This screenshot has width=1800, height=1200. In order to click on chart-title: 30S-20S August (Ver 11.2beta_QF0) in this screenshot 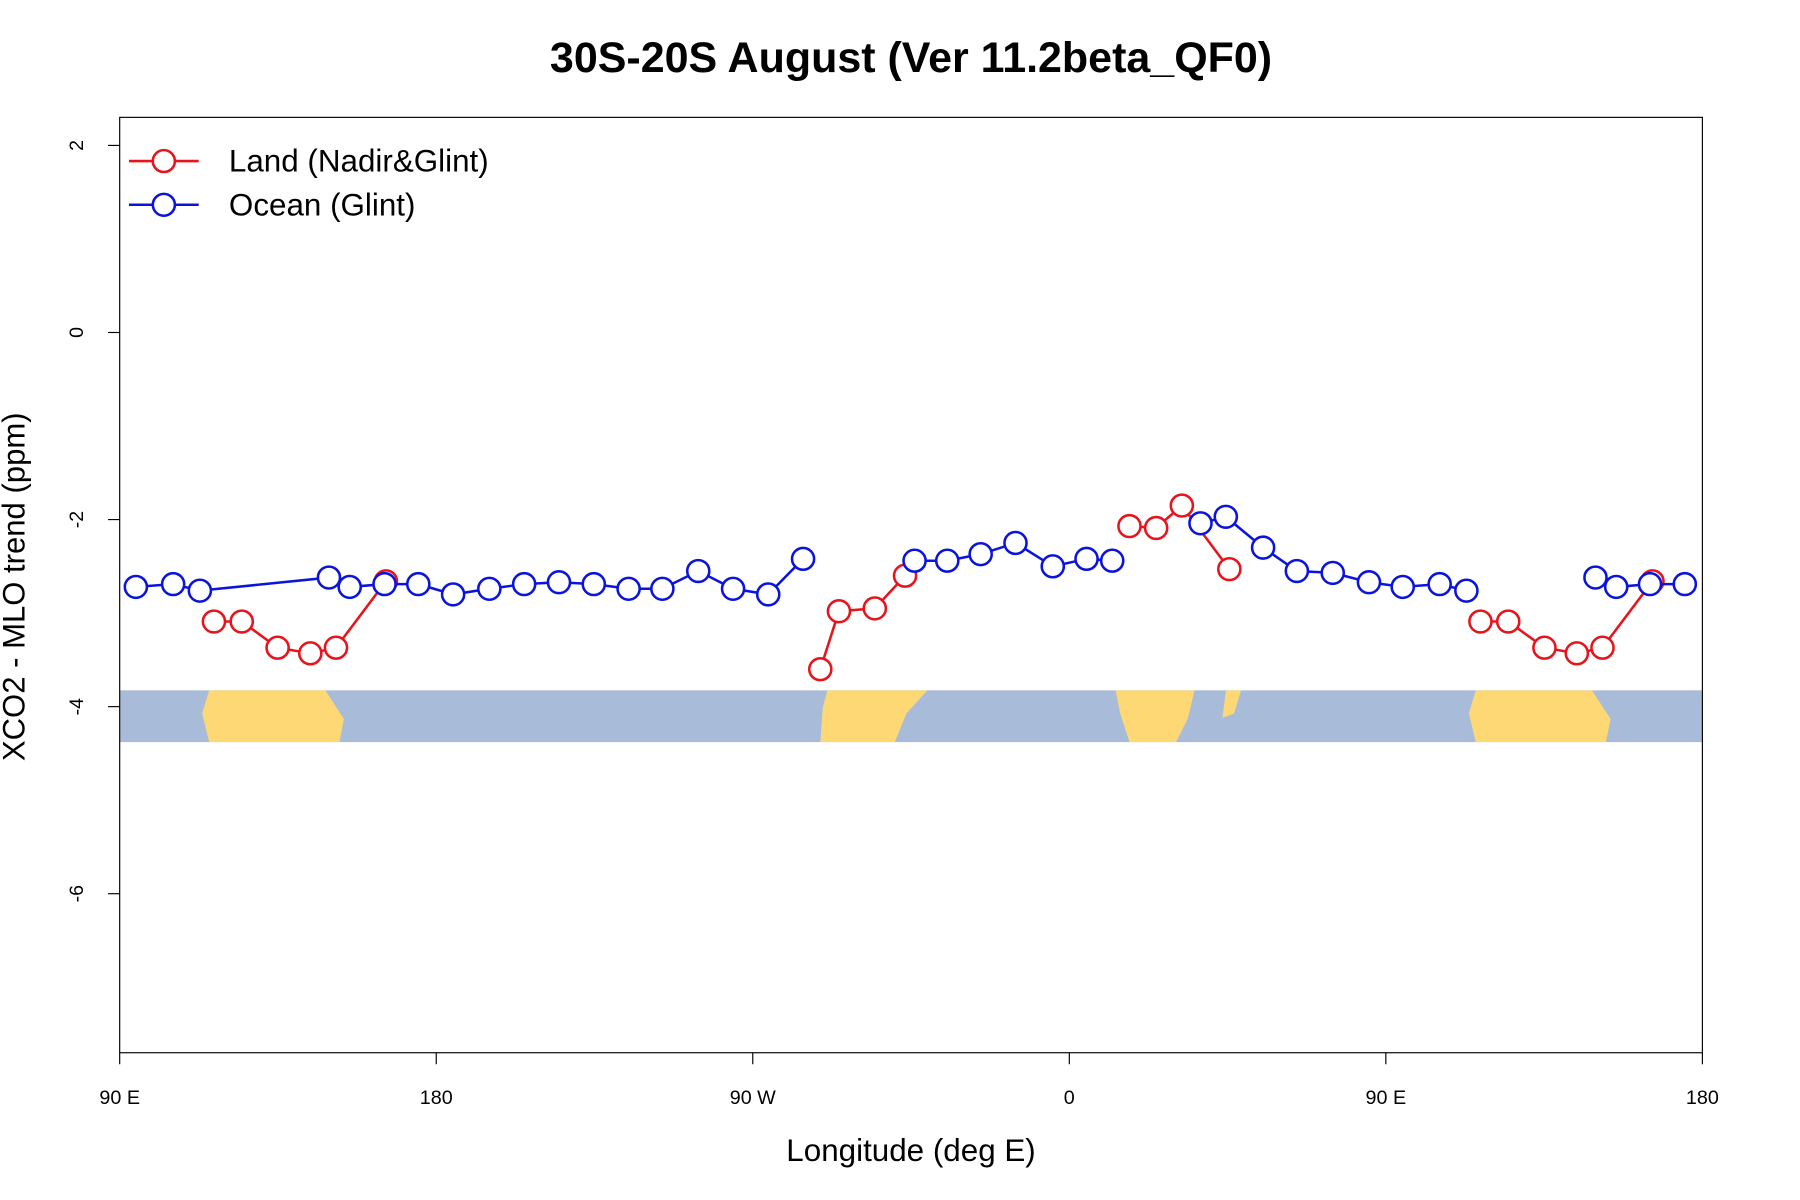, I will do `click(911, 58)`.